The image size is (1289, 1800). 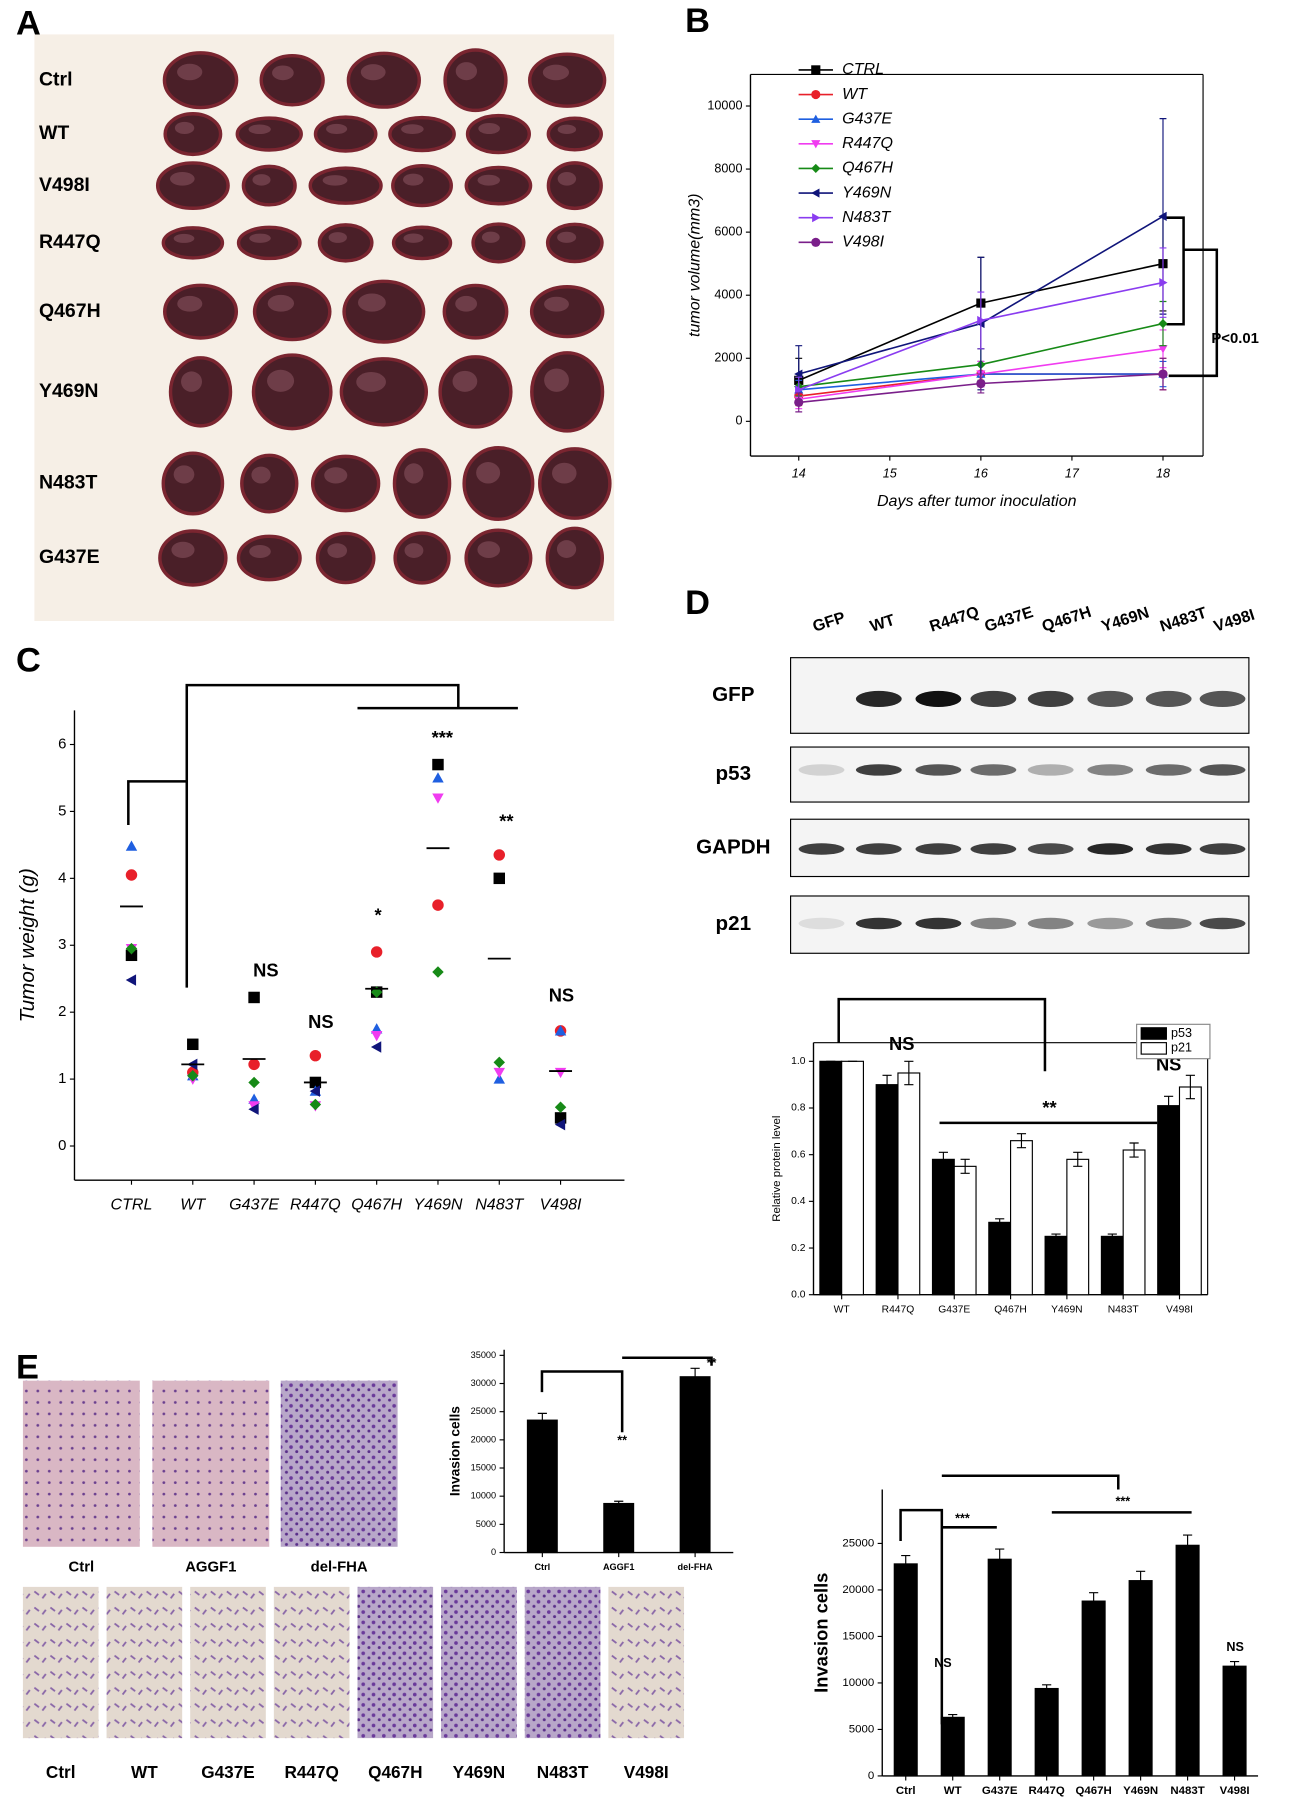 What do you see at coordinates (64, 185) in the screenshot?
I see `row-label: V498I` at bounding box center [64, 185].